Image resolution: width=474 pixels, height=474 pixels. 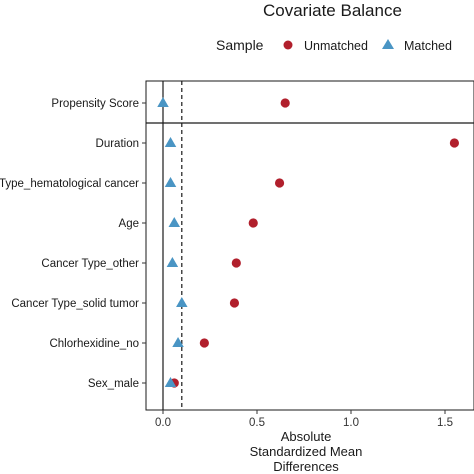 What do you see at coordinates (332, 10) in the screenshot?
I see `chart-title: Covariate Balance` at bounding box center [332, 10].